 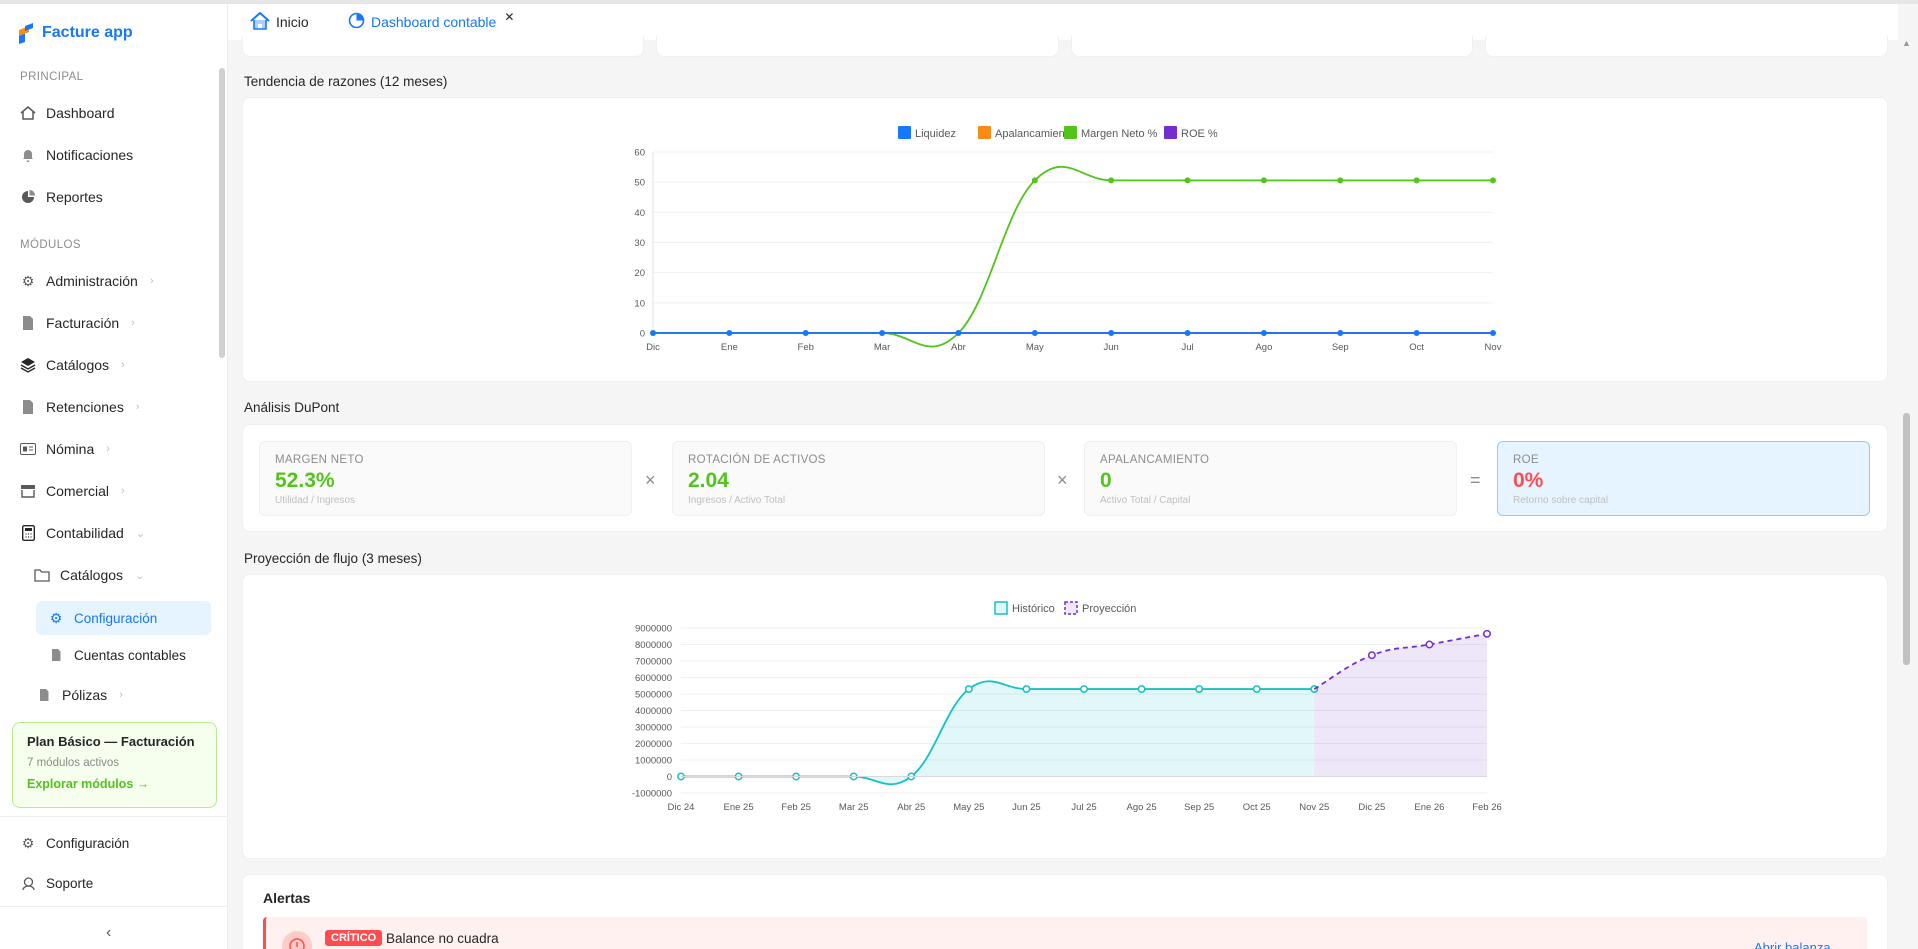 What do you see at coordinates (443, 46) in the screenshot?
I see `summary-card` at bounding box center [443, 46].